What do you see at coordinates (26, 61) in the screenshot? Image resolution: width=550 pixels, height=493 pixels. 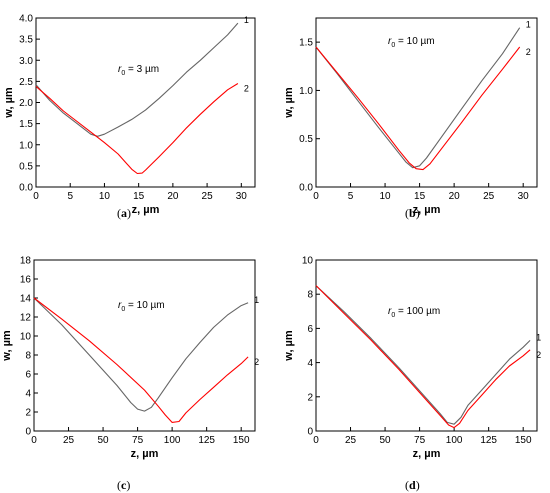 I see `y-tick-label: 3.0` at bounding box center [26, 61].